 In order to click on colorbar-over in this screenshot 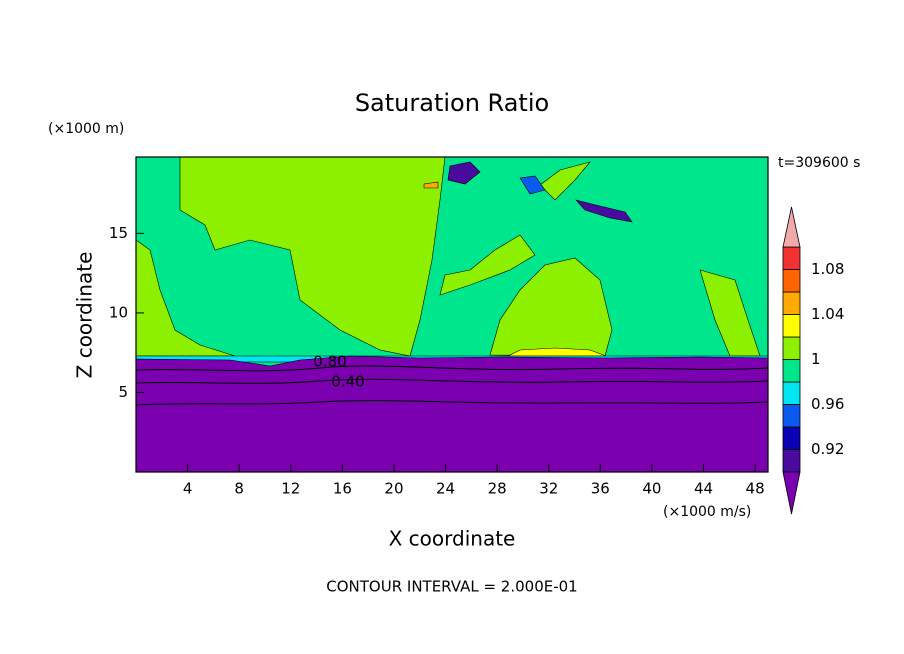, I will do `click(791, 227)`.